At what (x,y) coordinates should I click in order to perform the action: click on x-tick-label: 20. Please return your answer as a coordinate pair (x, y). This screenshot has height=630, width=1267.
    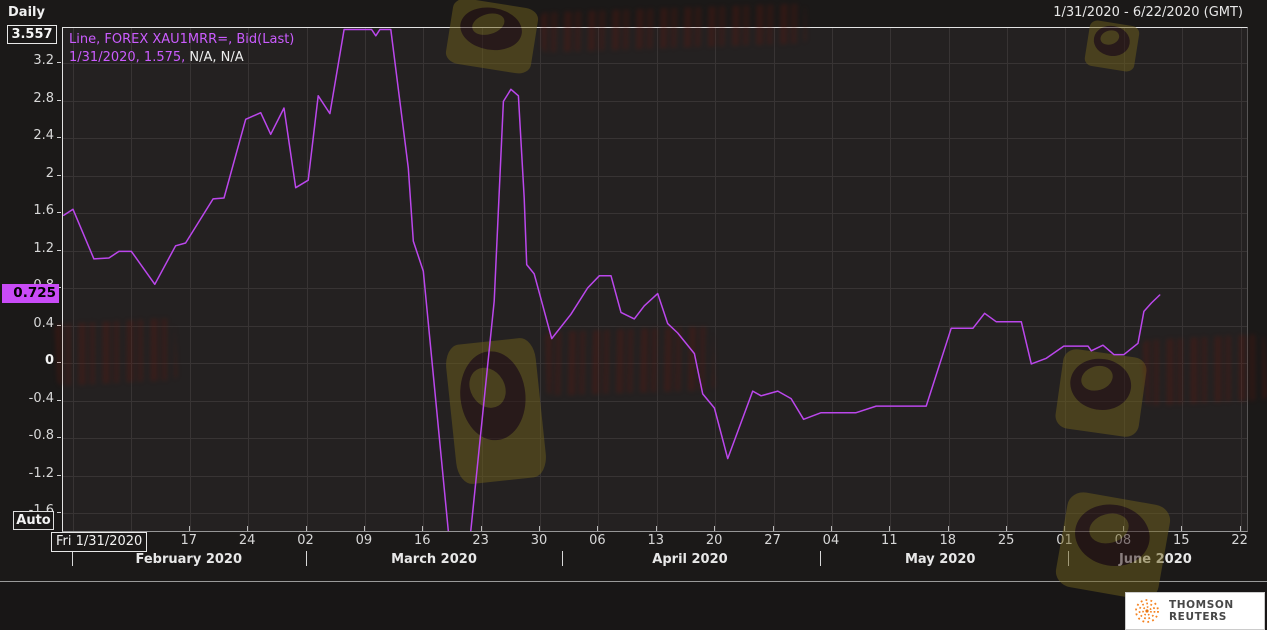
    Looking at the image, I should click on (714, 540).